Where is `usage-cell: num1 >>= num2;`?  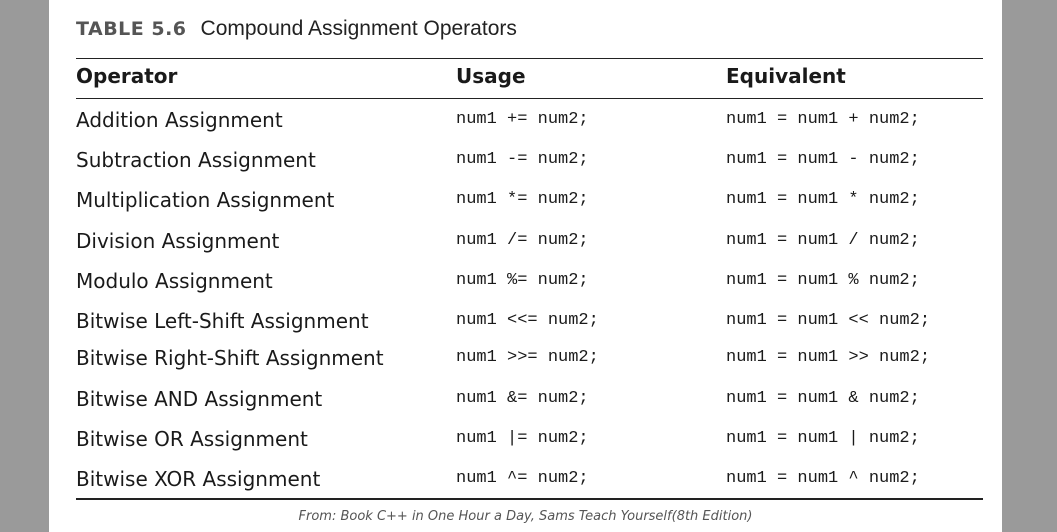
usage-cell: num1 >>= num2; is located at coordinates (527, 357).